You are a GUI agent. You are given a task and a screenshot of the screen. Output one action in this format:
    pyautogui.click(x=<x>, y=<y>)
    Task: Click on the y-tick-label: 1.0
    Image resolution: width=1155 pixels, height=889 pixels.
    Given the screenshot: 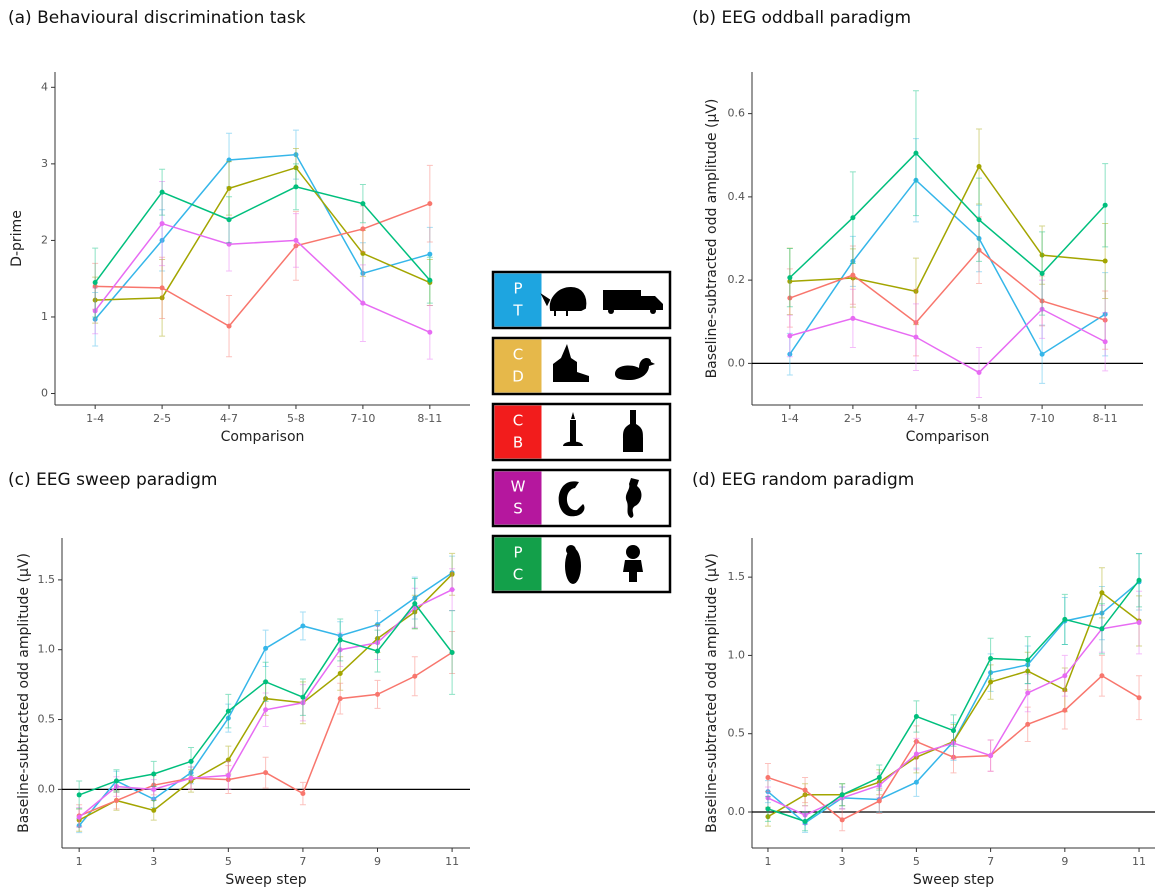 What is the action you would take?
    pyautogui.click(x=737, y=654)
    